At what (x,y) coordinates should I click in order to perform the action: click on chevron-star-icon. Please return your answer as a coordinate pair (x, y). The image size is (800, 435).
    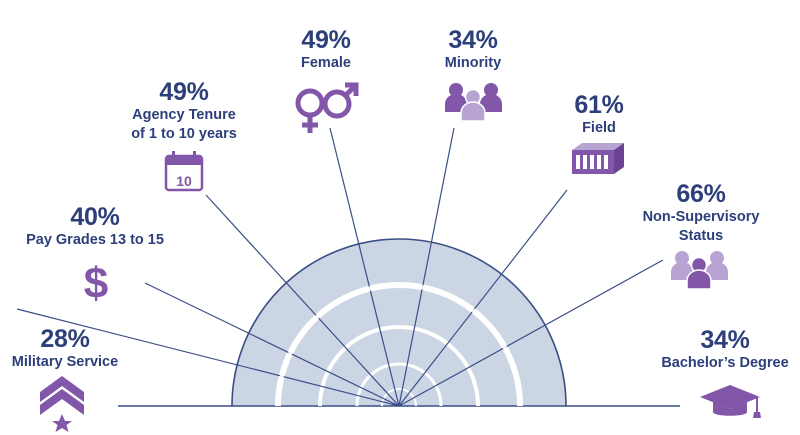
    Looking at the image, I should click on (62, 404).